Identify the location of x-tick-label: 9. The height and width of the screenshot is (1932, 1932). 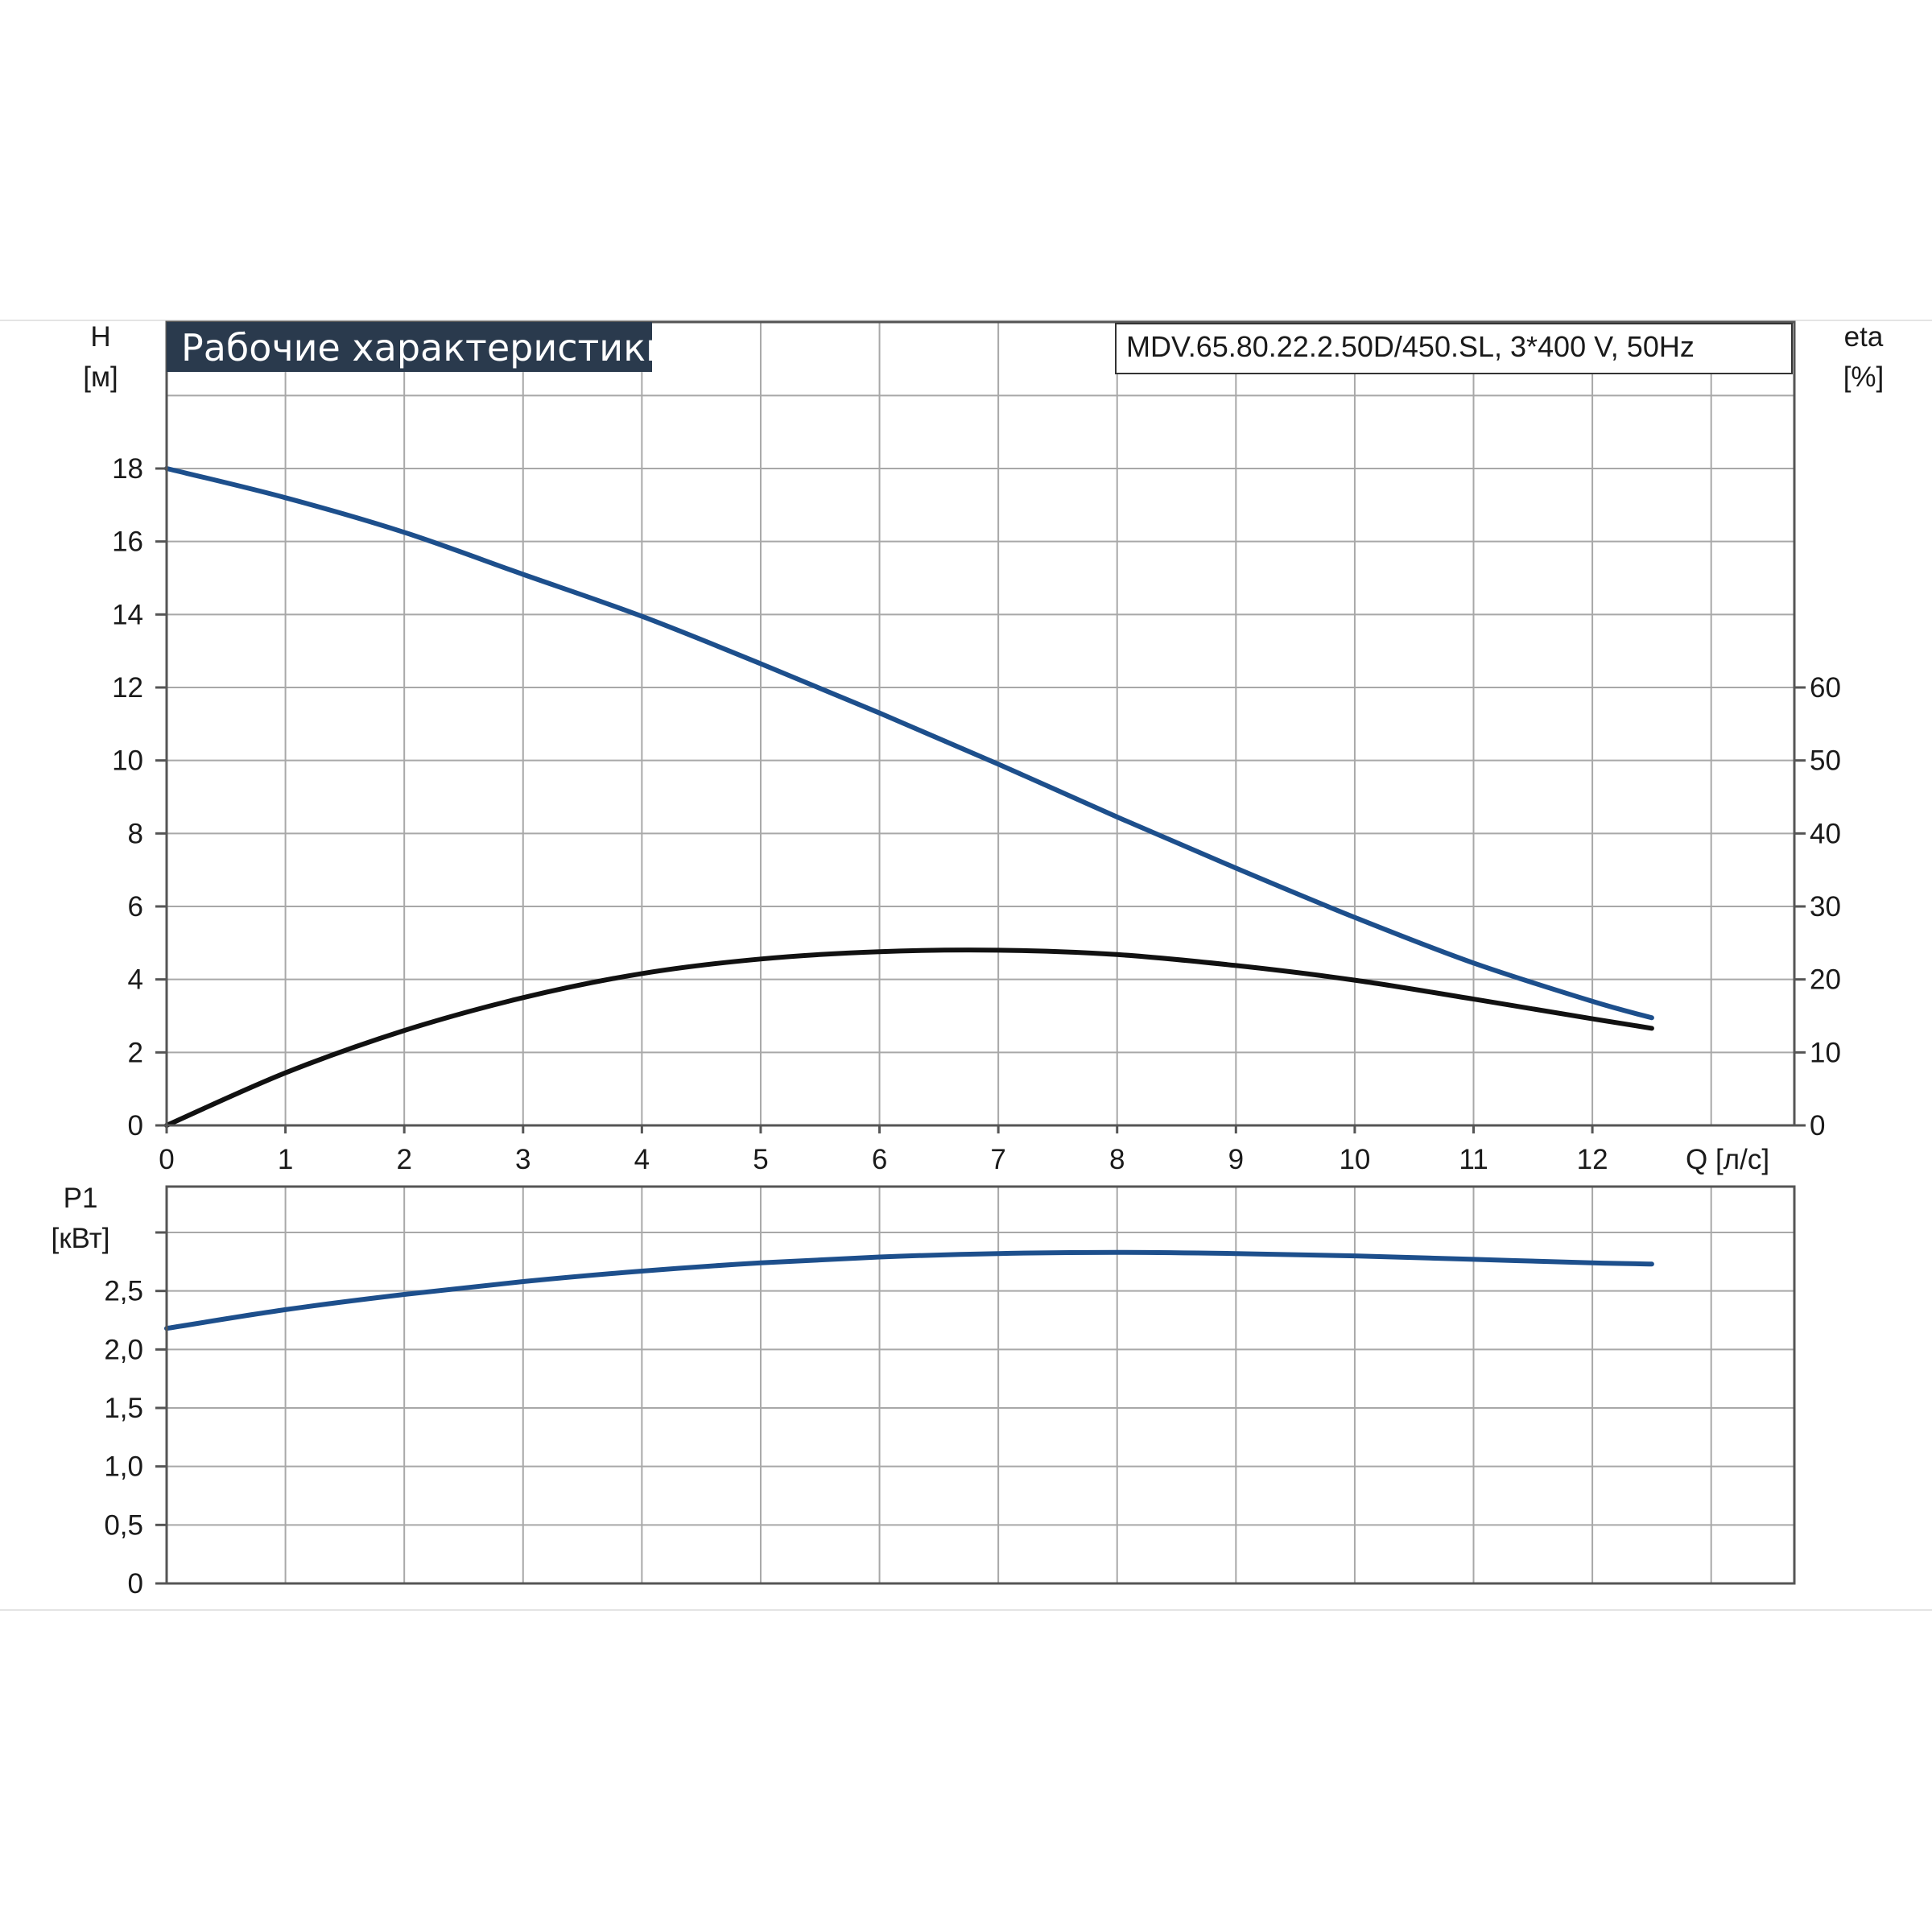
(1236, 1159).